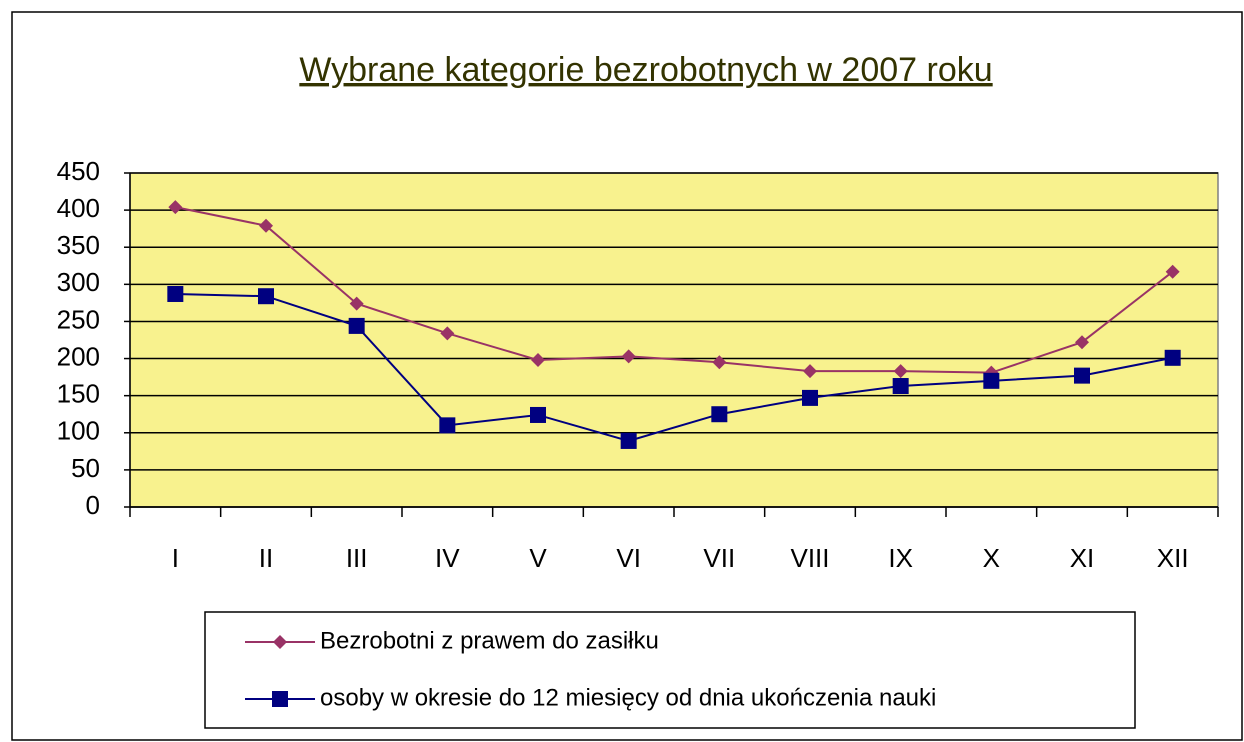 This screenshot has height=742, width=1244. What do you see at coordinates (719, 558) in the screenshot?
I see `x-tick-label: VII` at bounding box center [719, 558].